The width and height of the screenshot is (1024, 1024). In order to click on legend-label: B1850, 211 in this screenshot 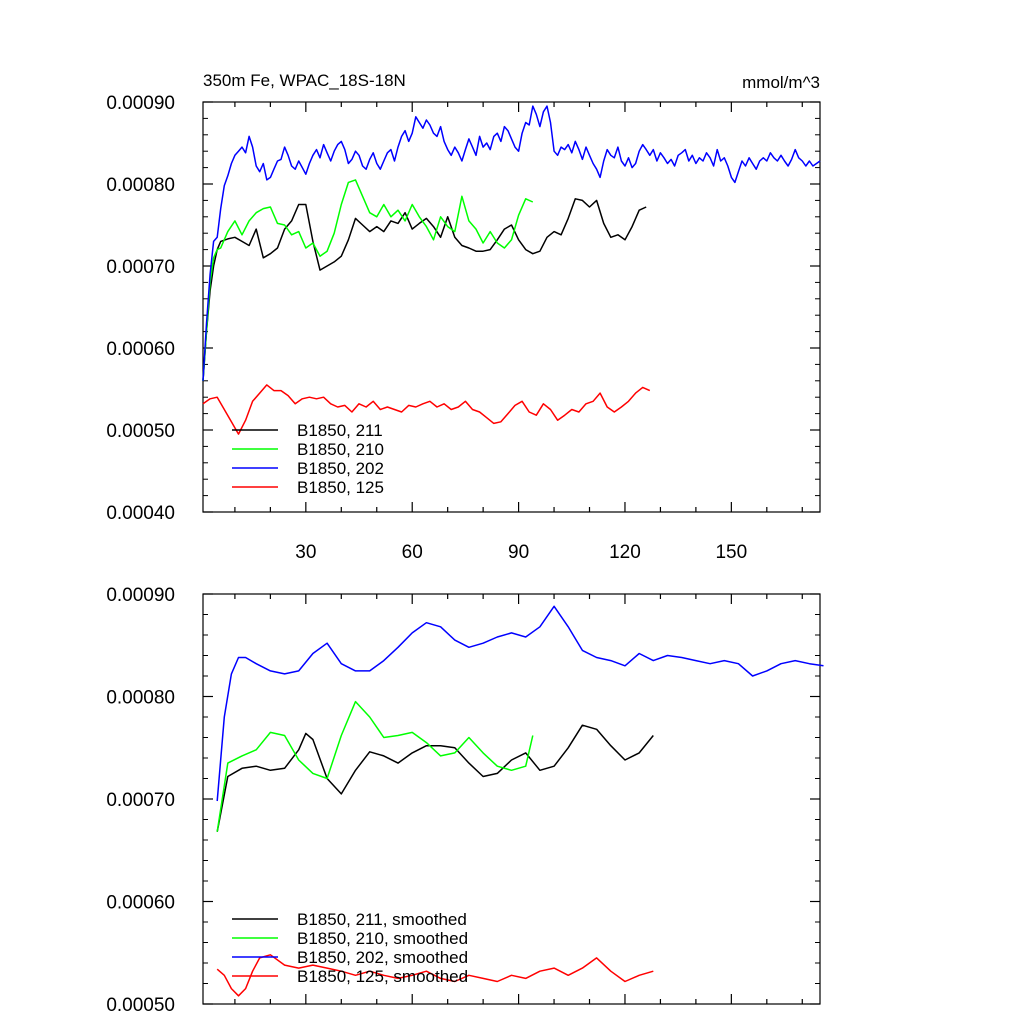, I will do `click(340, 430)`.